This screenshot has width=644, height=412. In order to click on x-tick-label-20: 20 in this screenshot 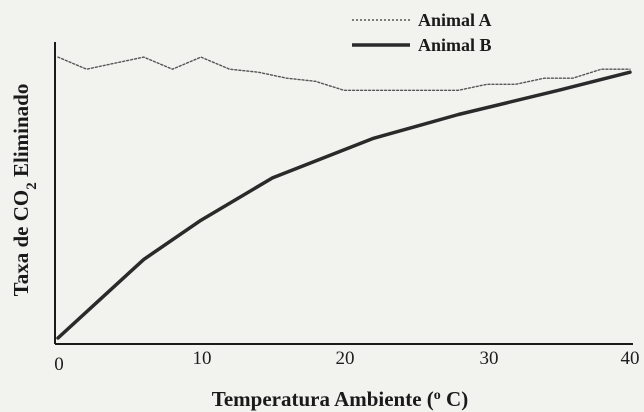, I will do `click(345, 358)`.